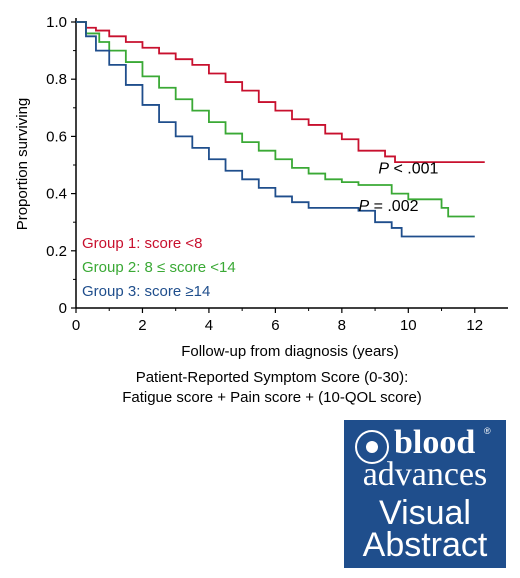 This screenshot has height=578, width=520. Describe the element at coordinates (474, 325) in the screenshot. I see `x-tick-label: 12` at that location.